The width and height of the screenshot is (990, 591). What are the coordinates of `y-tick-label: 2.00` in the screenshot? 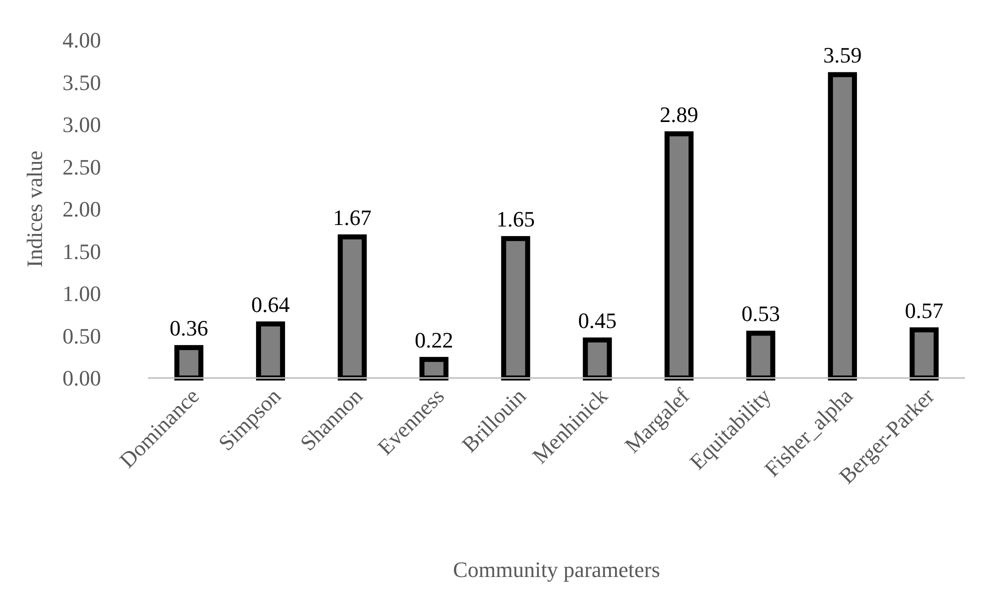 It's located at (81, 209).